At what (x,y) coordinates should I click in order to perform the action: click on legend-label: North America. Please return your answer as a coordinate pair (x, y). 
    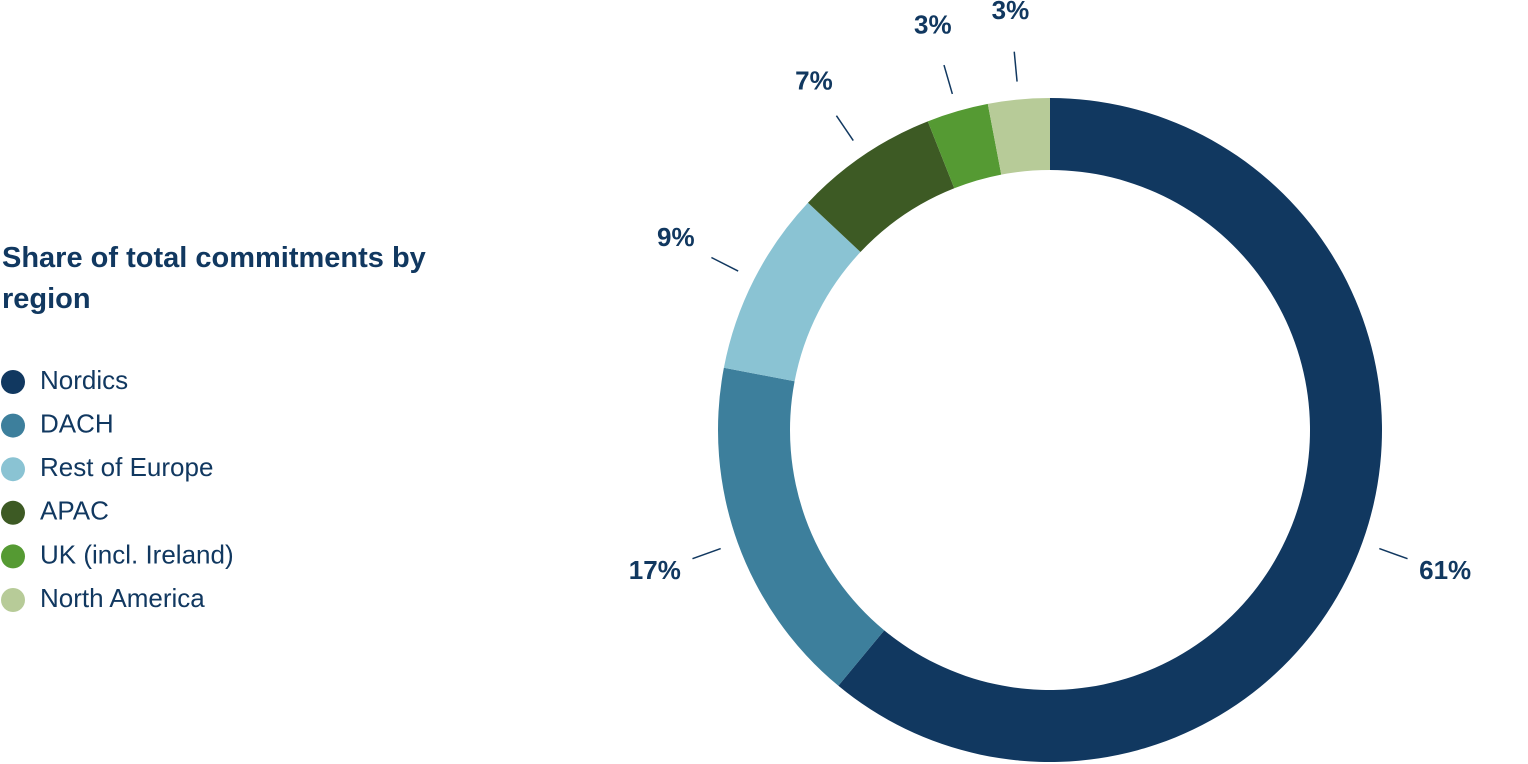
    Looking at the image, I should click on (122, 598).